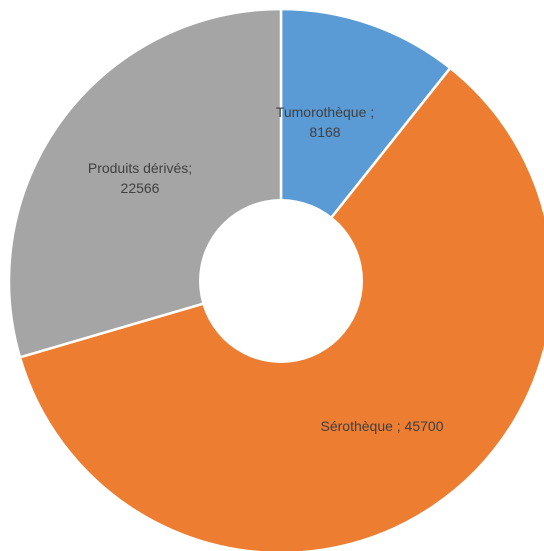  I want to click on label-line-1: Produits dérivés;, so click(140, 168).